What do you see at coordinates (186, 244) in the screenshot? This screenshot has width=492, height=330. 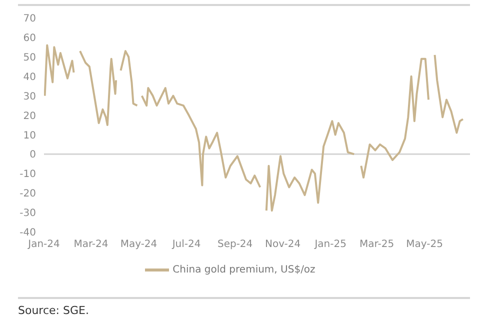 I see `x-tick-label: Jul-24` at bounding box center [186, 244].